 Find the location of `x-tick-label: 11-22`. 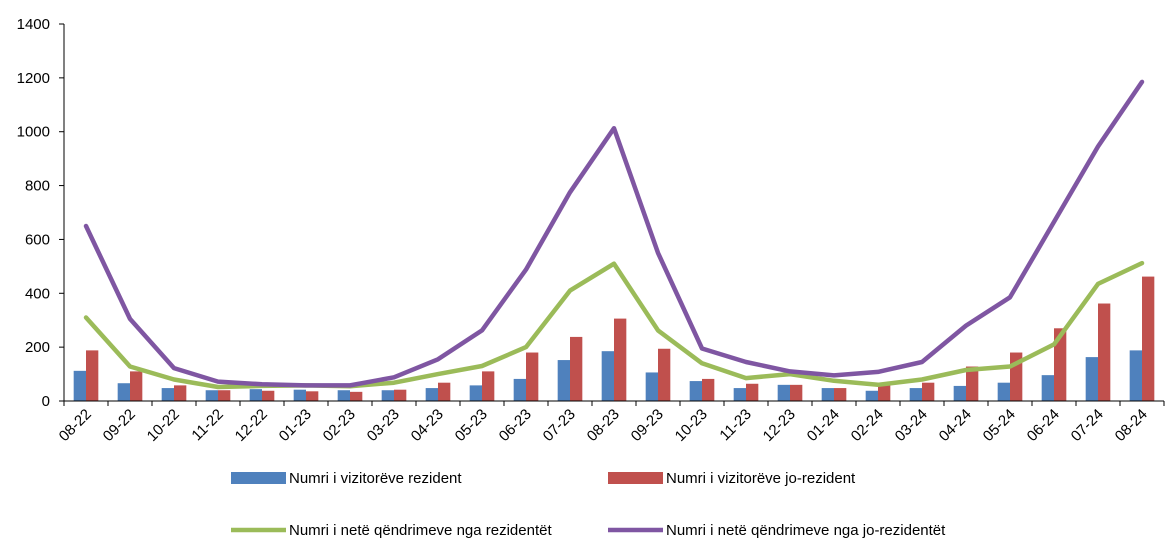

x-tick-label: 11-22 is located at coordinates (207, 425).